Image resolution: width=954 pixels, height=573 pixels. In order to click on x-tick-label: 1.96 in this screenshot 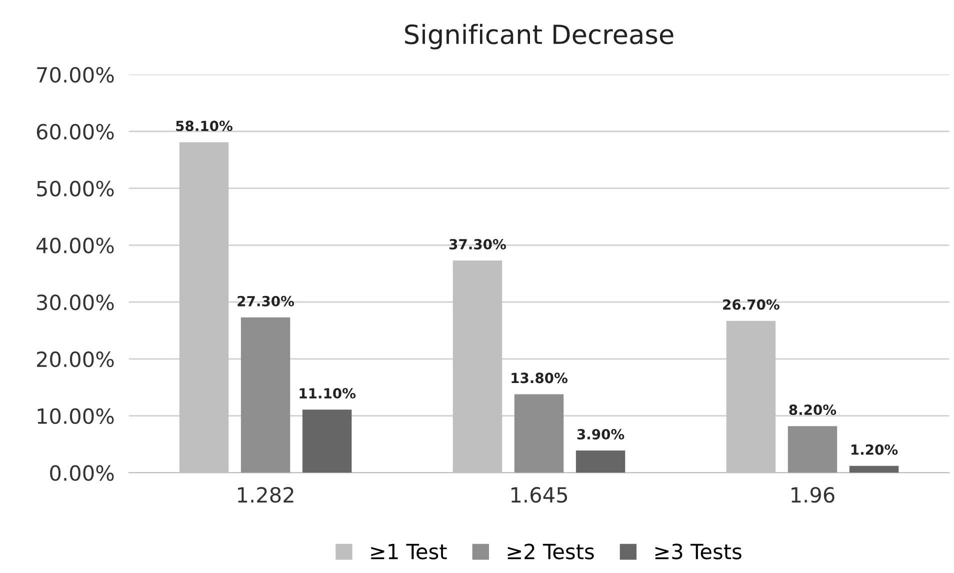, I will do `click(813, 494)`.